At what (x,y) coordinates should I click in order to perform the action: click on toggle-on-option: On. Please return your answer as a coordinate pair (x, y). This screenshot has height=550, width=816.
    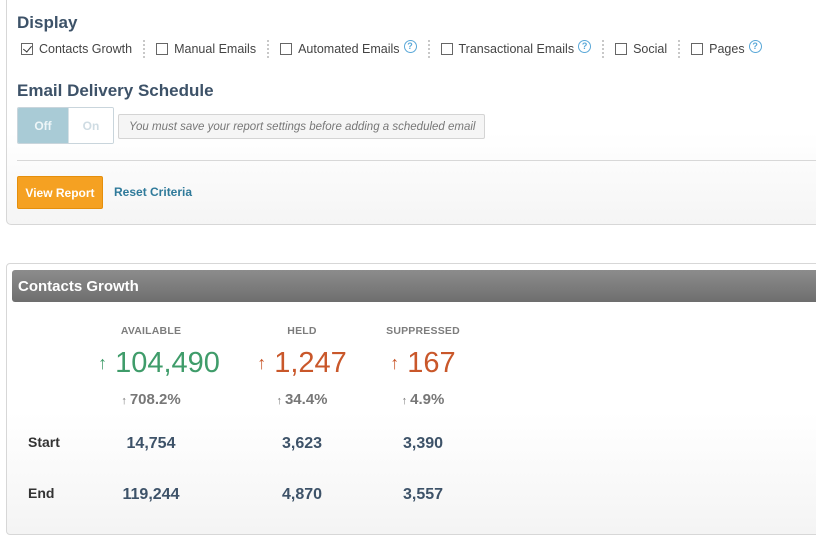
    Looking at the image, I should click on (90, 125).